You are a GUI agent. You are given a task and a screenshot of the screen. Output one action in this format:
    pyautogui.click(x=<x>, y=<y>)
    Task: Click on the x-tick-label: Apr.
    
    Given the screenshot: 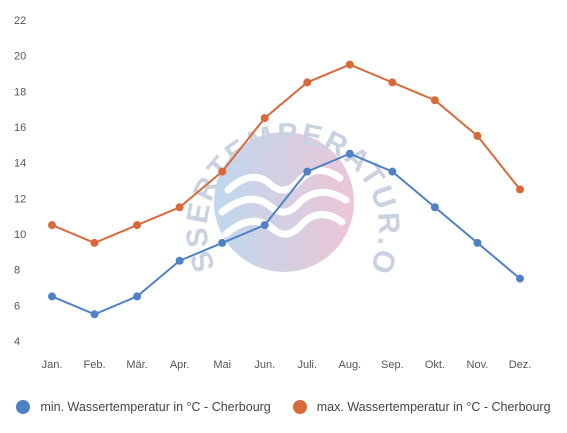 What is the action you would take?
    pyautogui.click(x=180, y=365)
    